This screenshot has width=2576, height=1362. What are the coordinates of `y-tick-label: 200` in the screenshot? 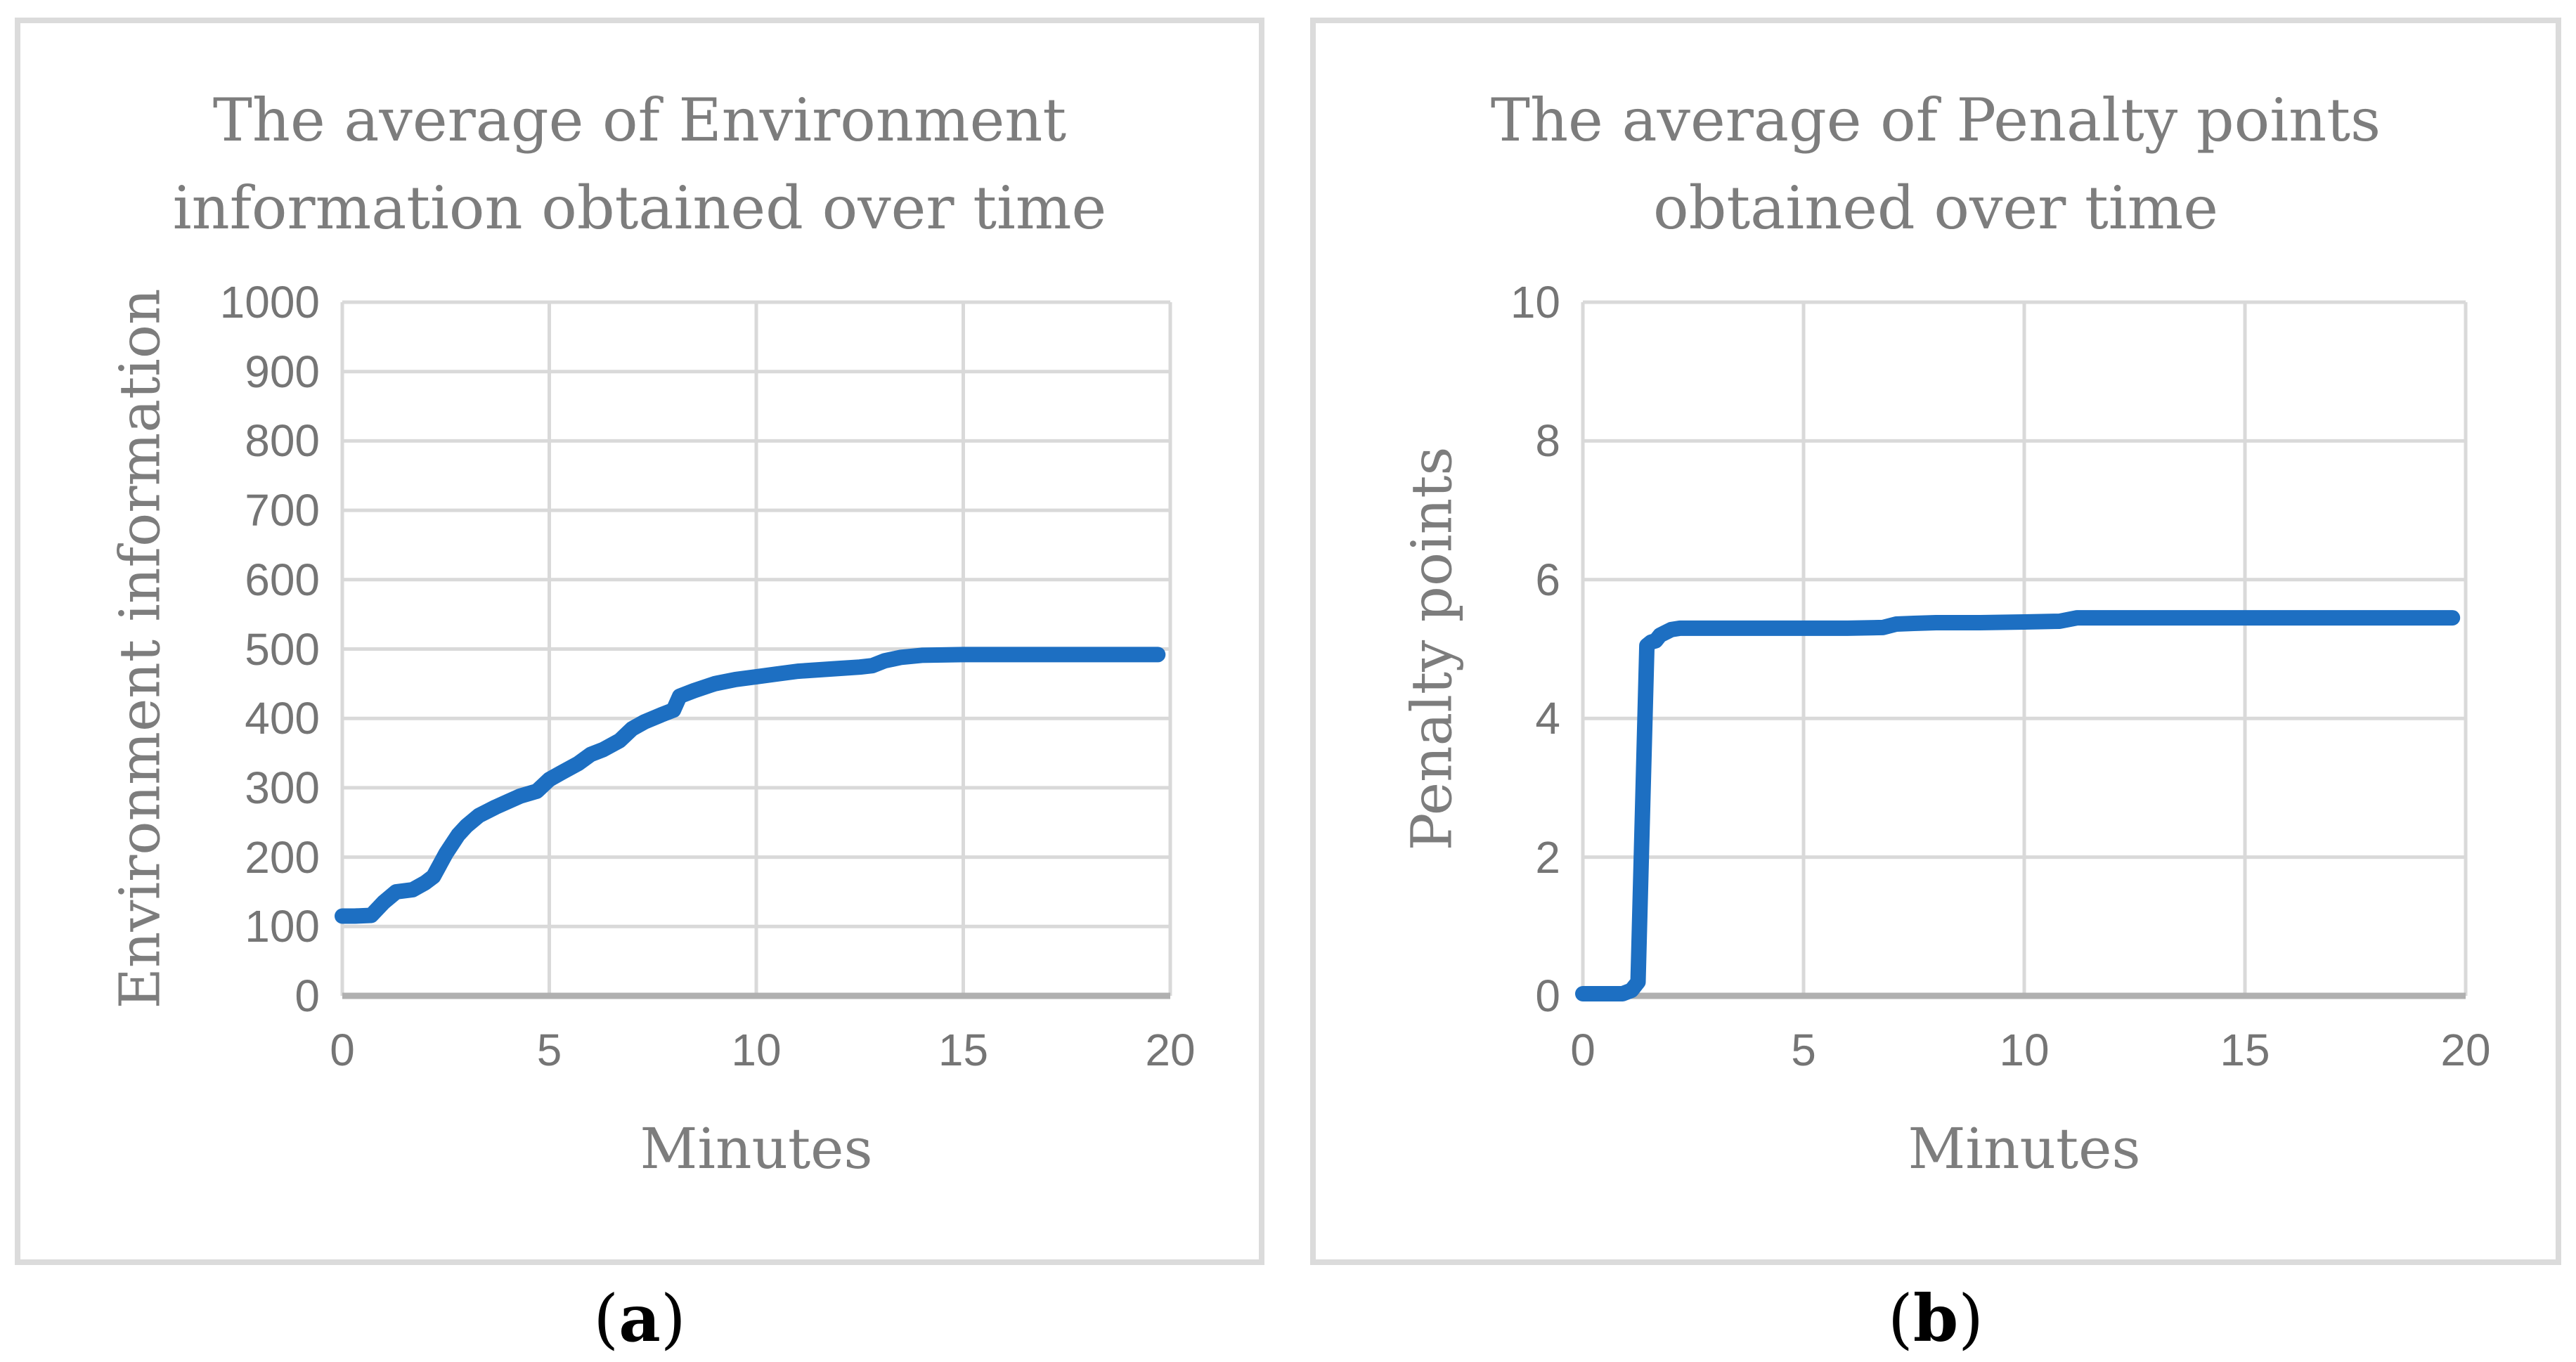 It's located at (282, 857).